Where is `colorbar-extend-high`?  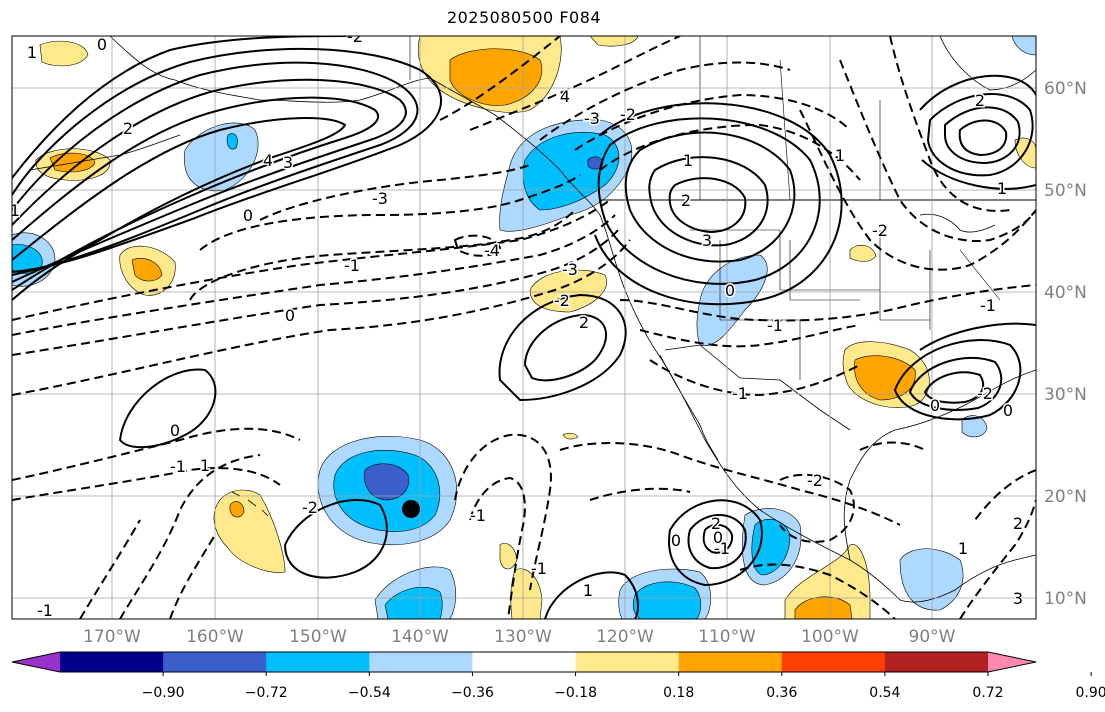
colorbar-extend-high is located at coordinates (1012, 662).